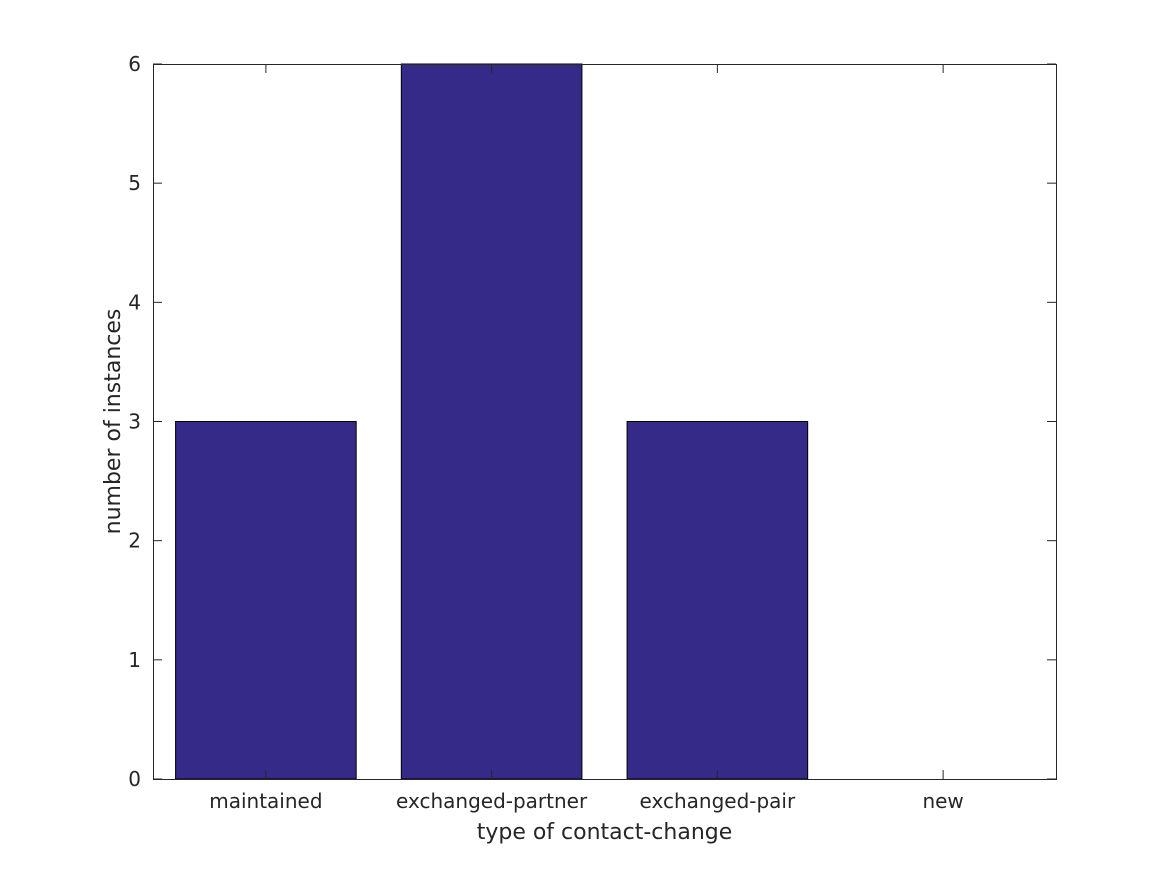 This screenshot has height=875, width=1167. What do you see at coordinates (134, 779) in the screenshot?
I see `y-tick-label: 0` at bounding box center [134, 779].